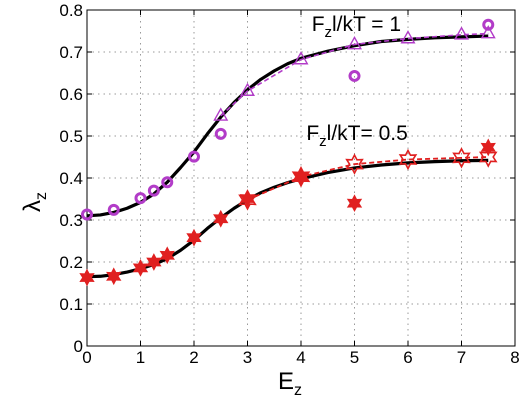 This screenshot has height=399, width=520. Describe the element at coordinates (71, 304) in the screenshot. I see `y-tick-label: 0.1` at that location.